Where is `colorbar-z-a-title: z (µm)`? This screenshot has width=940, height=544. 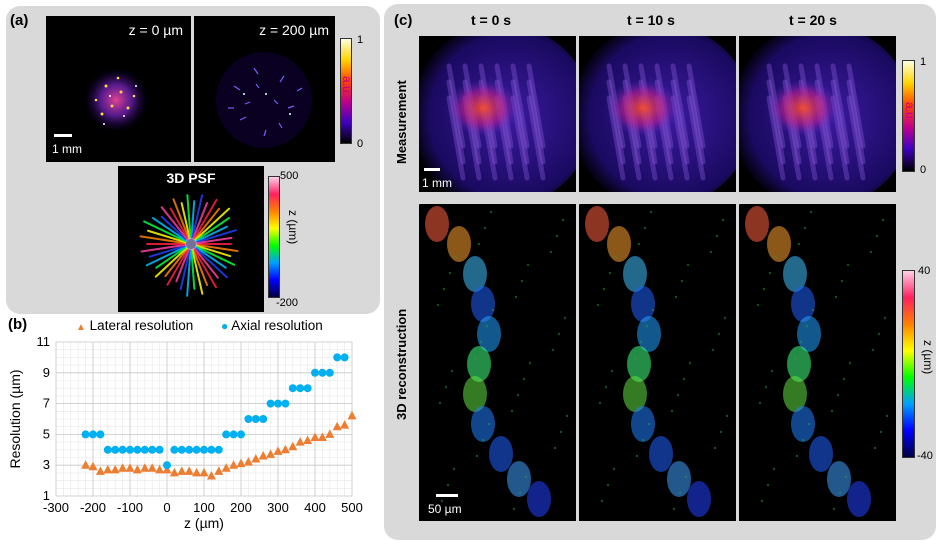 colorbar-z-a-title: z (µm) is located at coordinates (293, 227).